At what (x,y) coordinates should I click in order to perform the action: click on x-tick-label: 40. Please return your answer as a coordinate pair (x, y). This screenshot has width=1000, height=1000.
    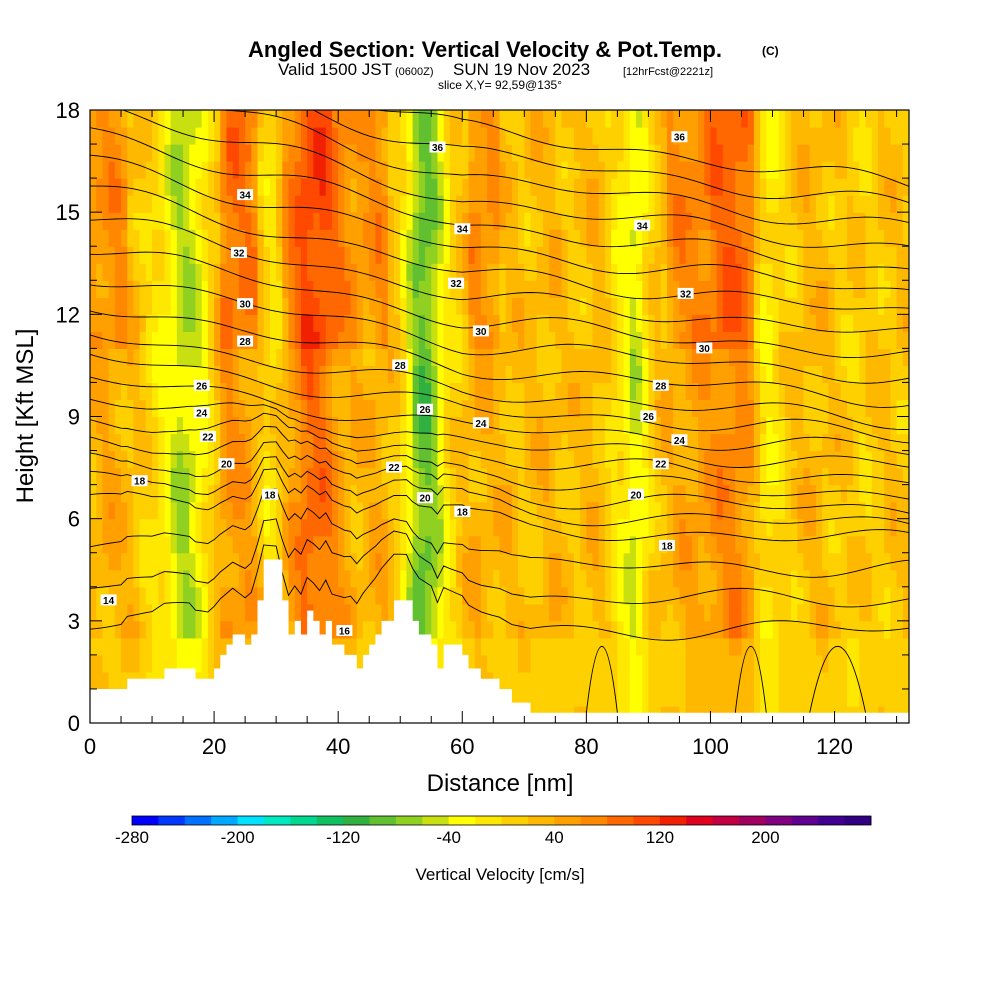
    Looking at the image, I should click on (338, 746).